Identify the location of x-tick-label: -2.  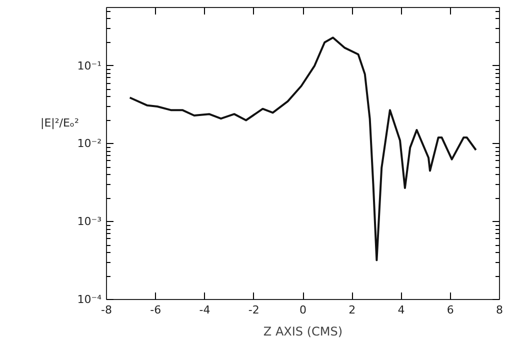
(254, 310).